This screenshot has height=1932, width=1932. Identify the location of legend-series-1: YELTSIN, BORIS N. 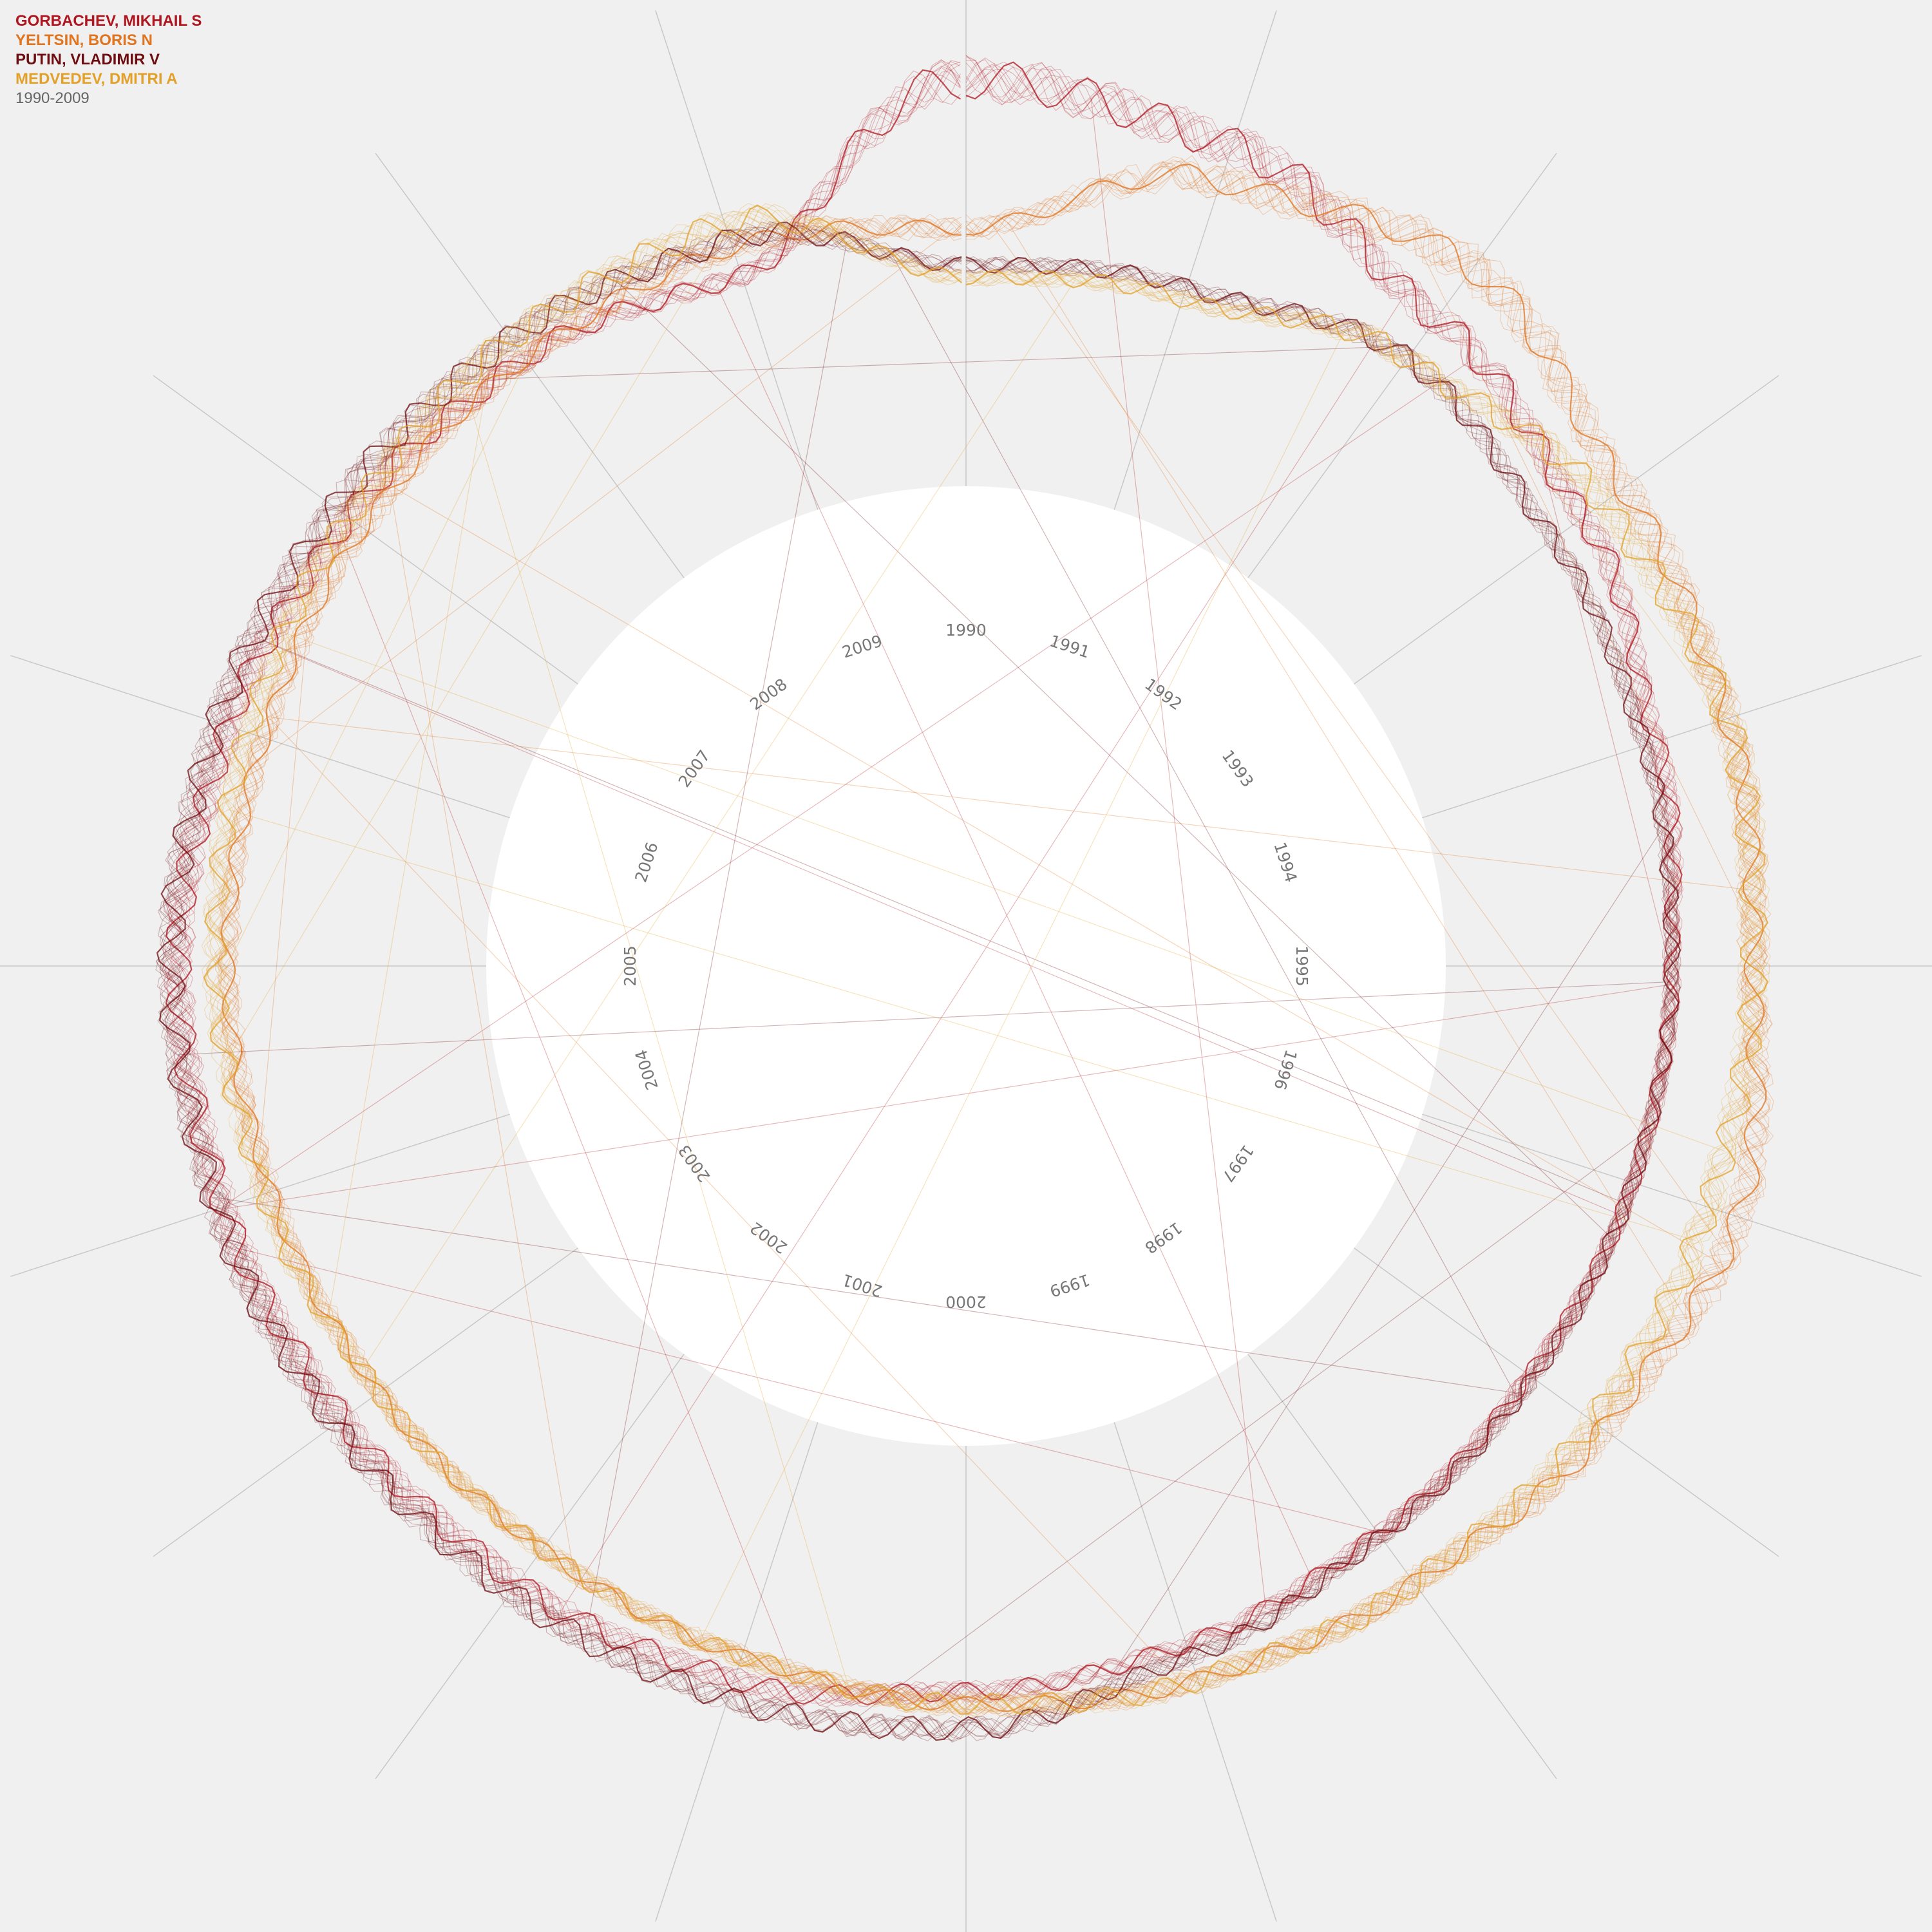
(84, 40).